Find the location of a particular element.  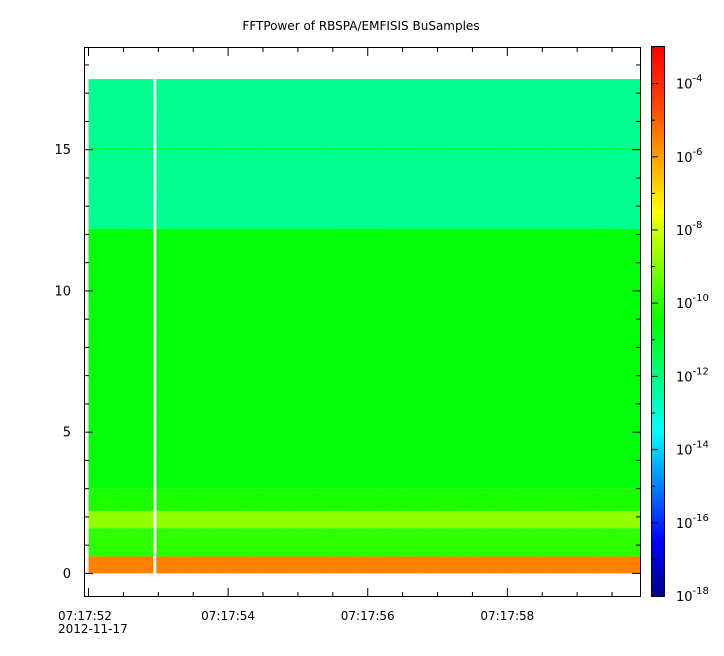

colorbar-tick-label: 10⁻¹² is located at coordinates (692, 375).